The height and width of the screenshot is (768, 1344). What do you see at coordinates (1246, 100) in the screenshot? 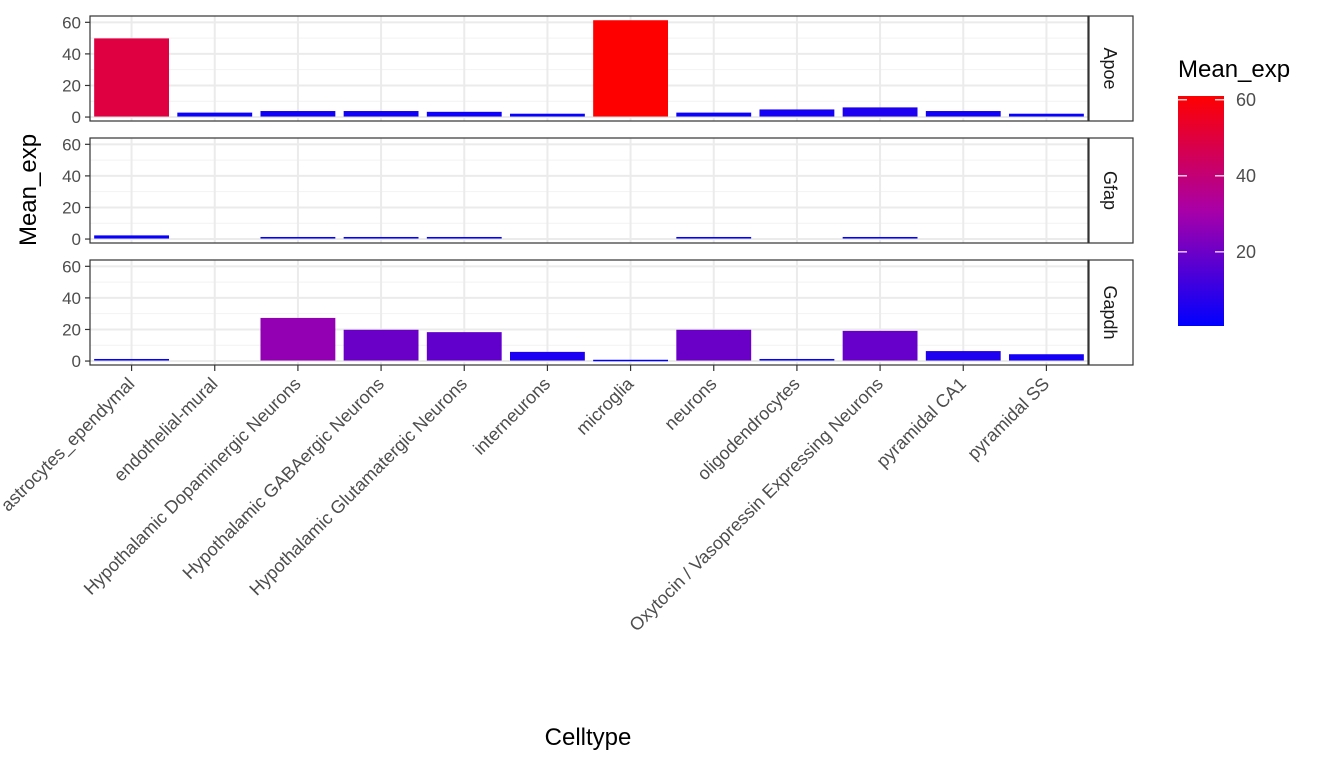
I see `legend-label: 60` at bounding box center [1246, 100].